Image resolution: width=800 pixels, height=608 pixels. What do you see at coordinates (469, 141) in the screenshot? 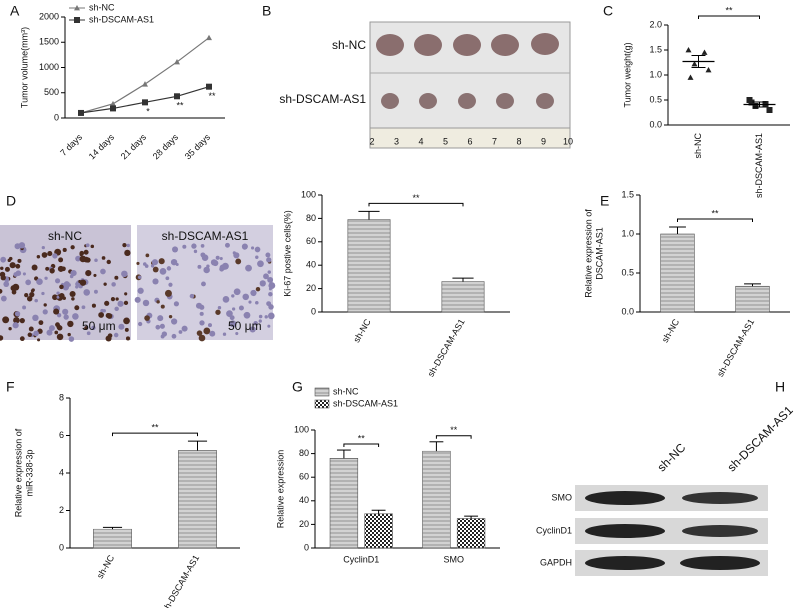
I see `ruler-number: 6` at bounding box center [469, 141].